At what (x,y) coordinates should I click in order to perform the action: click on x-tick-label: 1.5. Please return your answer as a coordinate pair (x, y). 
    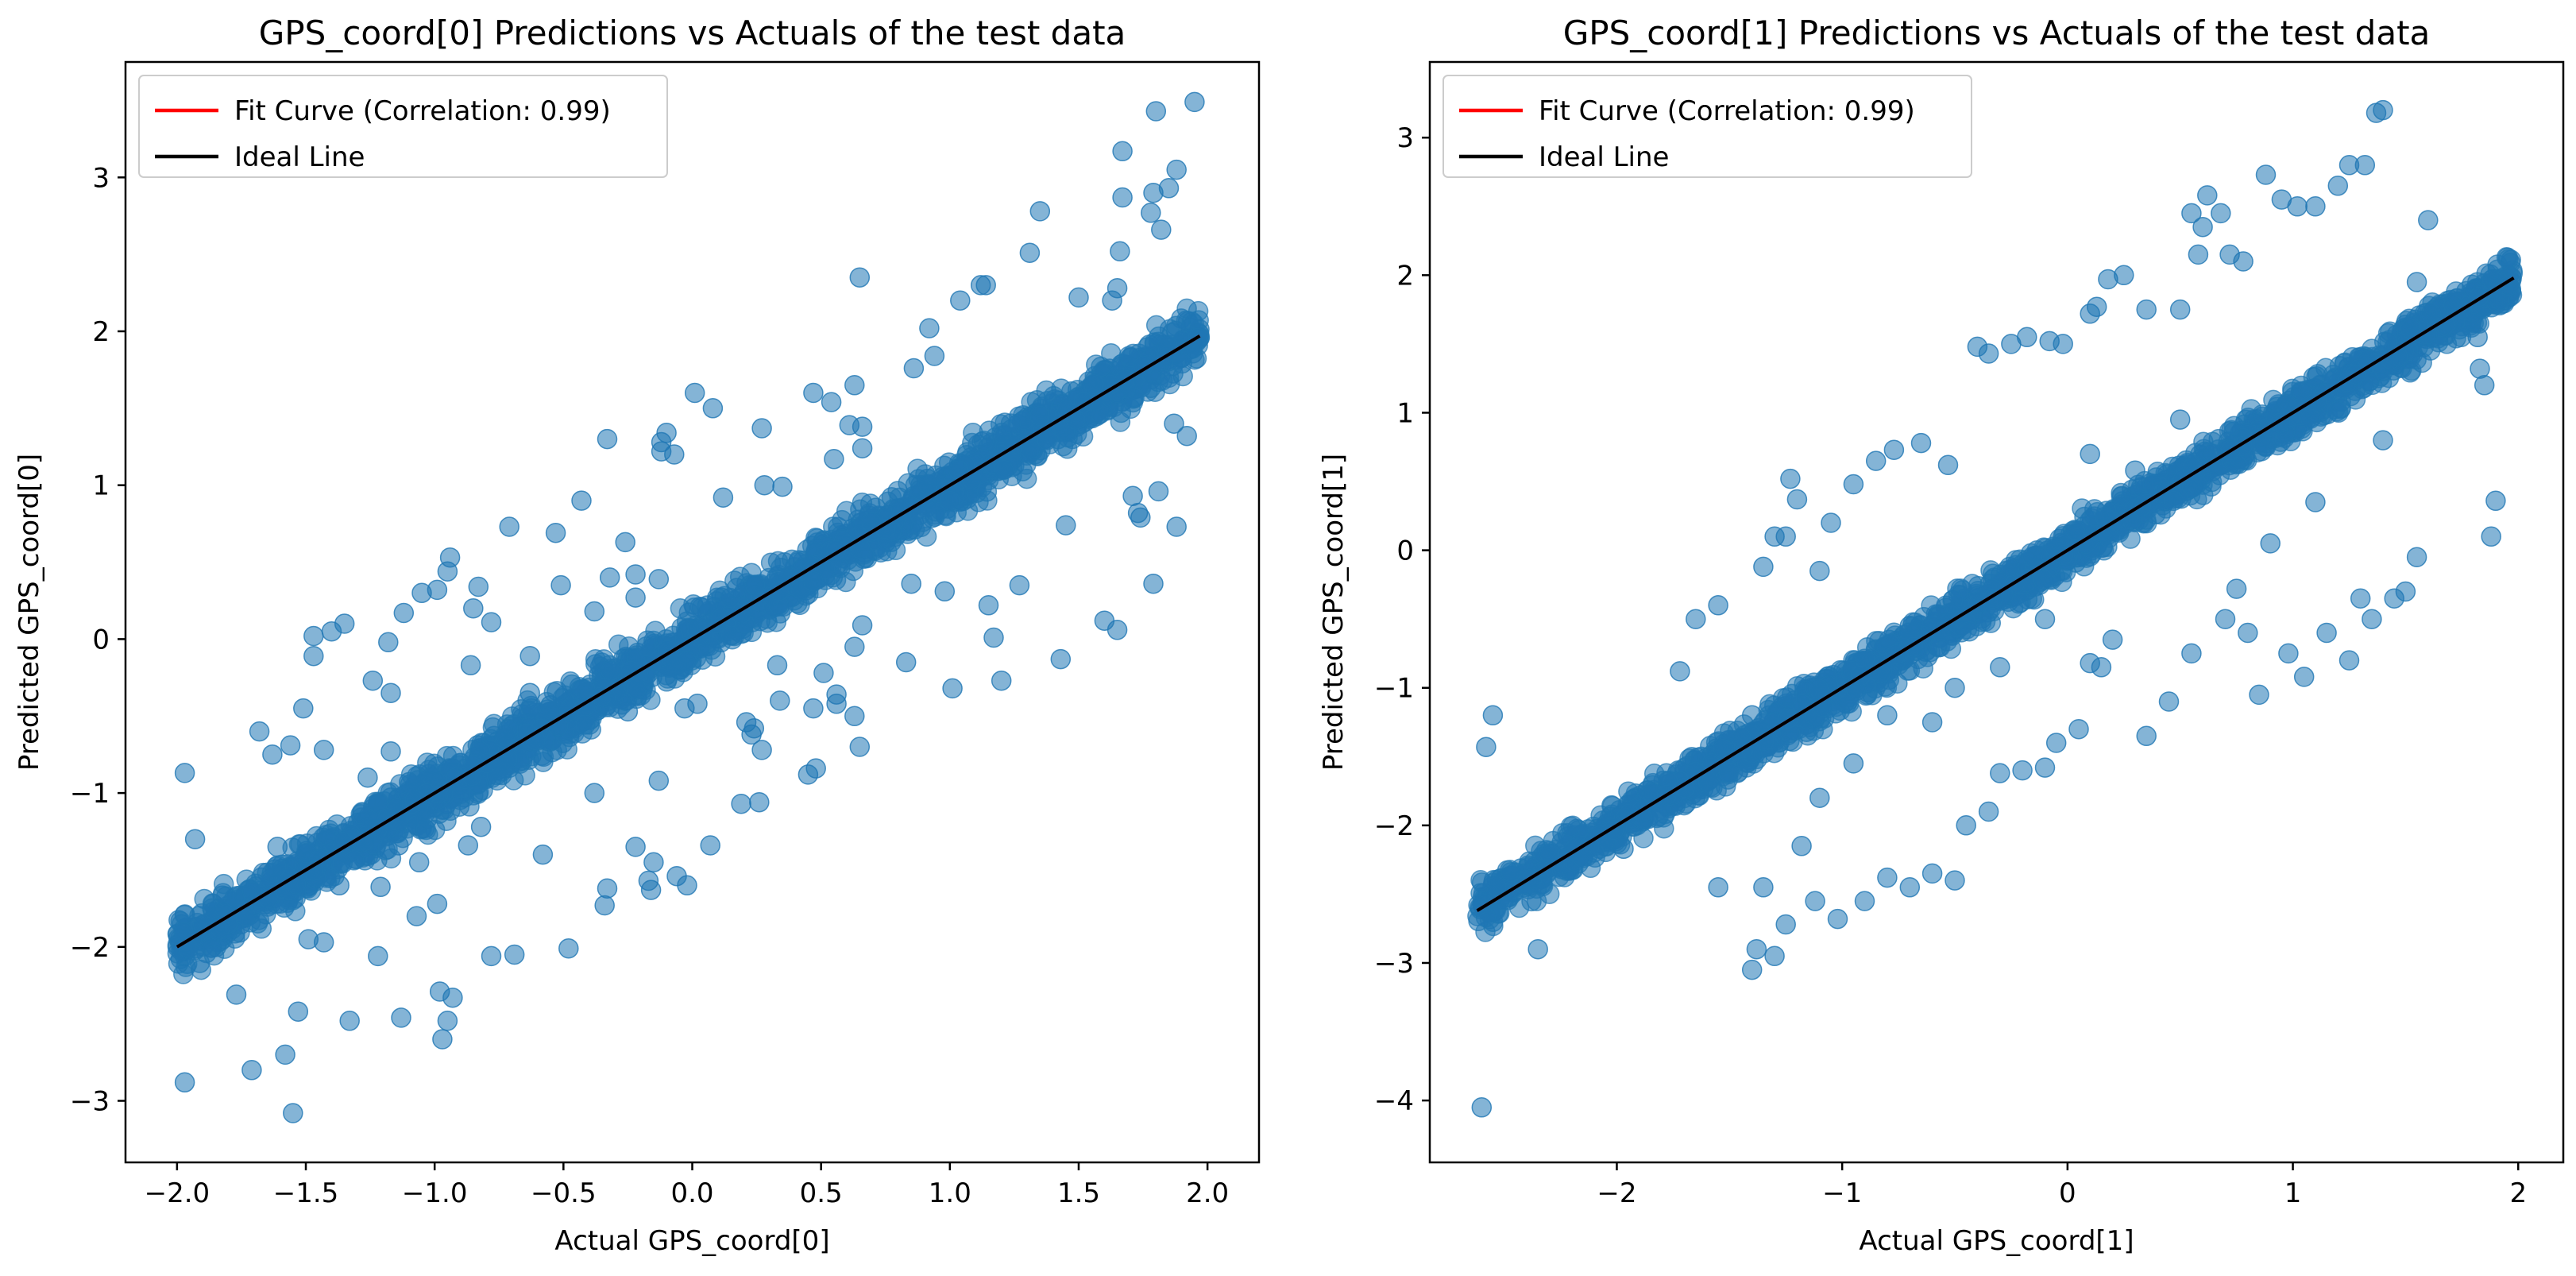
    Looking at the image, I should click on (1078, 1193).